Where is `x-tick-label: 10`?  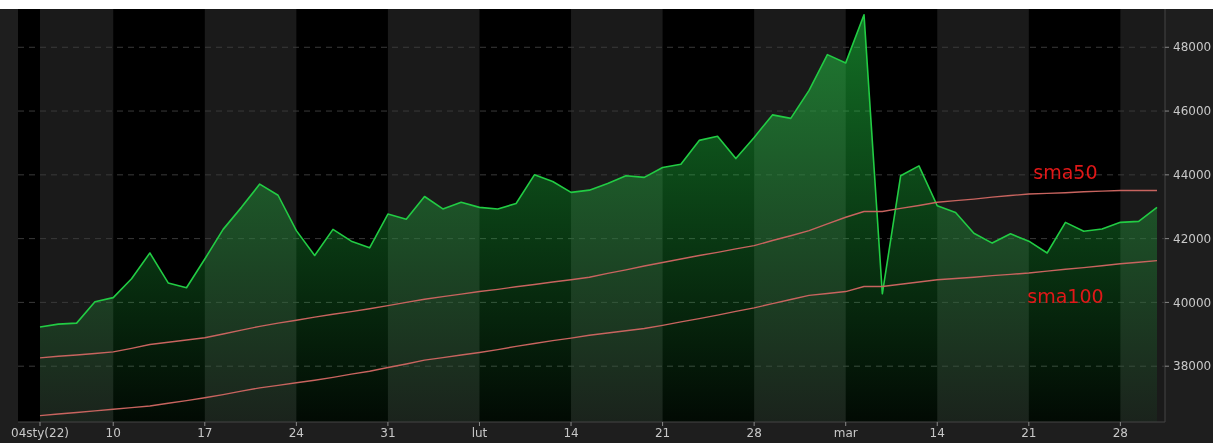
x-tick-label: 10 is located at coordinates (113, 433).